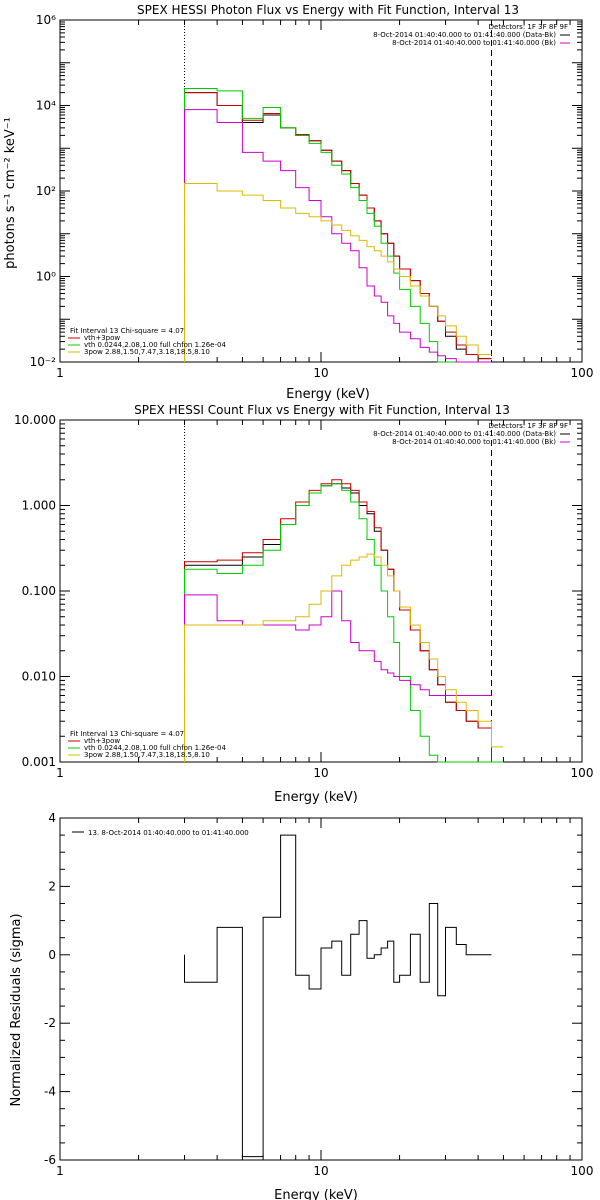 The image size is (600, 1200). I want to click on count-flux-xlabel: Energy (keV), so click(316, 797).